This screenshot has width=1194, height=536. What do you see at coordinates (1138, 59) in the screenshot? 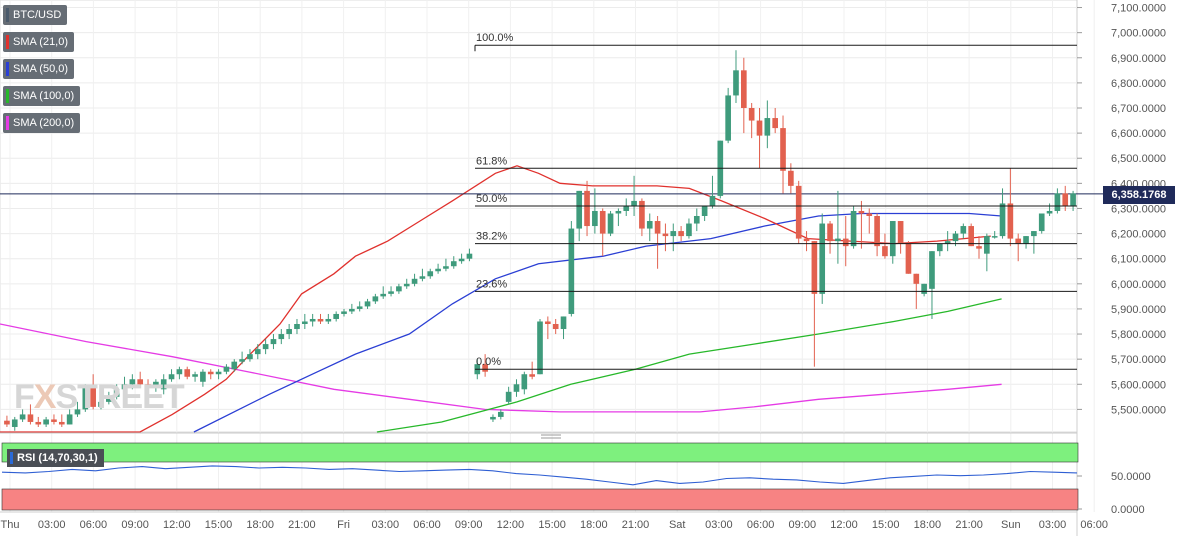
I see `y-tick-label: 6,900.0000` at bounding box center [1138, 59].